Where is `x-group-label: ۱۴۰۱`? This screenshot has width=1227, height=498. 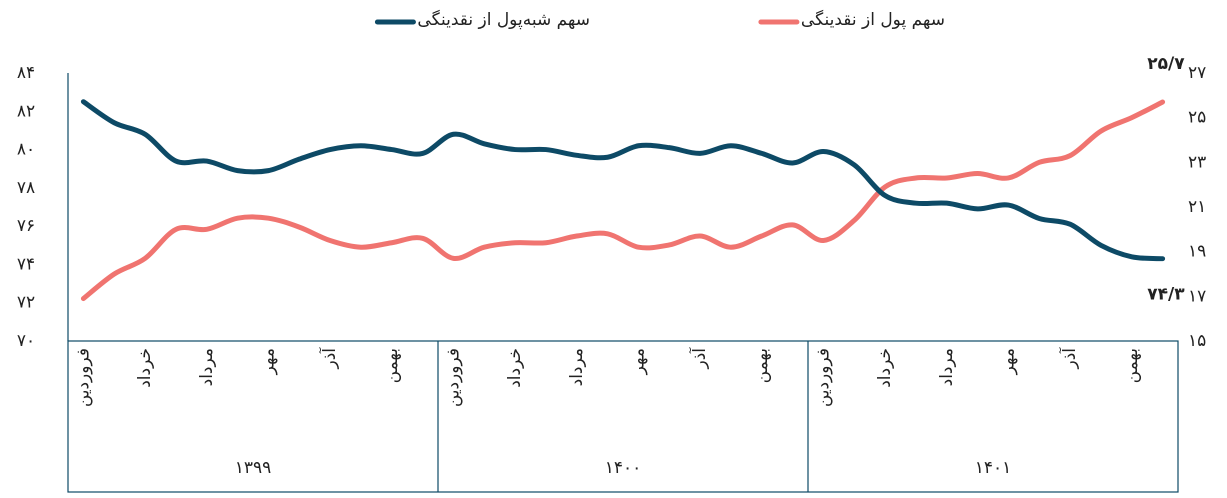 x-group-label: ۱۴۰۱ is located at coordinates (993, 468).